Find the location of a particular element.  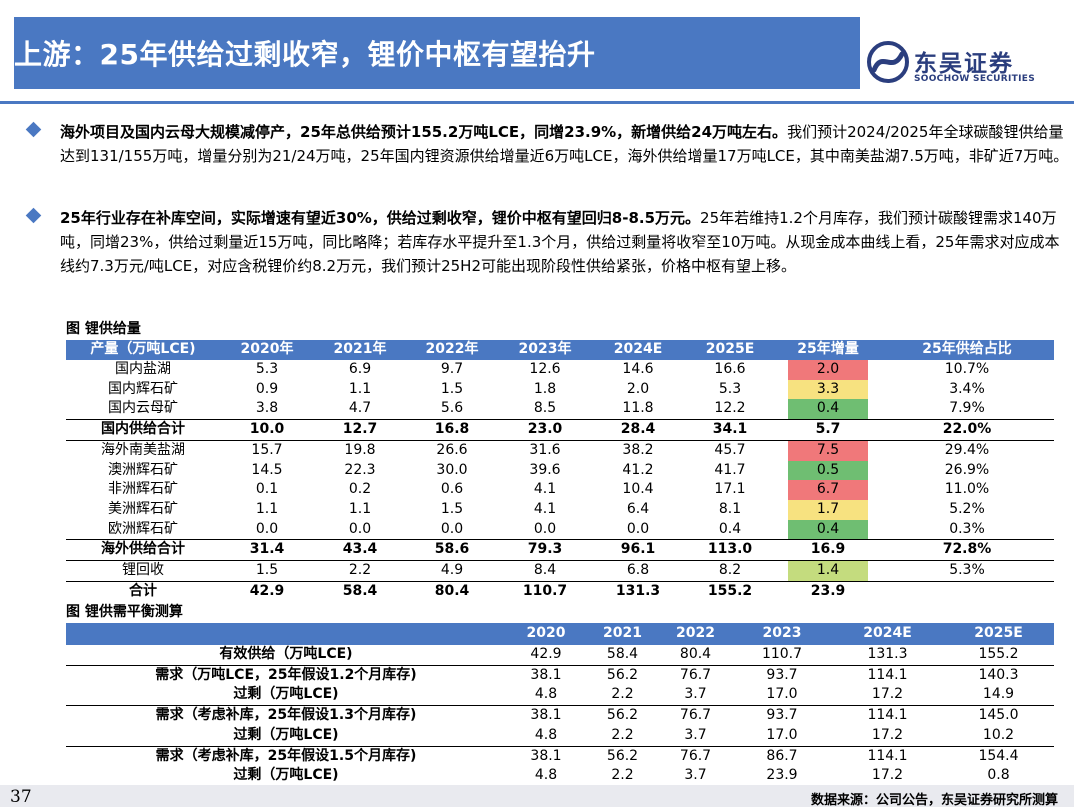

table-cell: 41.2 is located at coordinates (638, 469).